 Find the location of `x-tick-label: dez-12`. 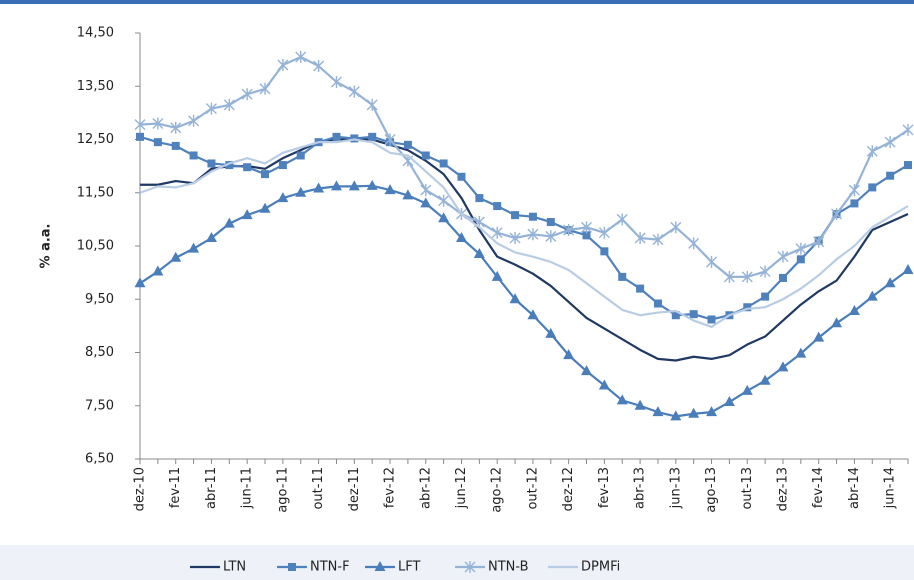

x-tick-label: dez-12 is located at coordinates (568, 489).